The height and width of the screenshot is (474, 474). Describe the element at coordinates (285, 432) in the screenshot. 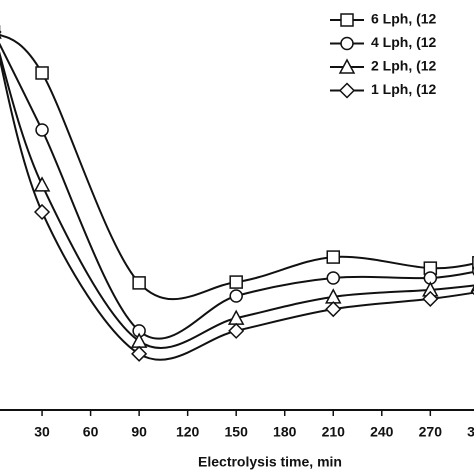

I see `x-tick-label: 180` at that location.